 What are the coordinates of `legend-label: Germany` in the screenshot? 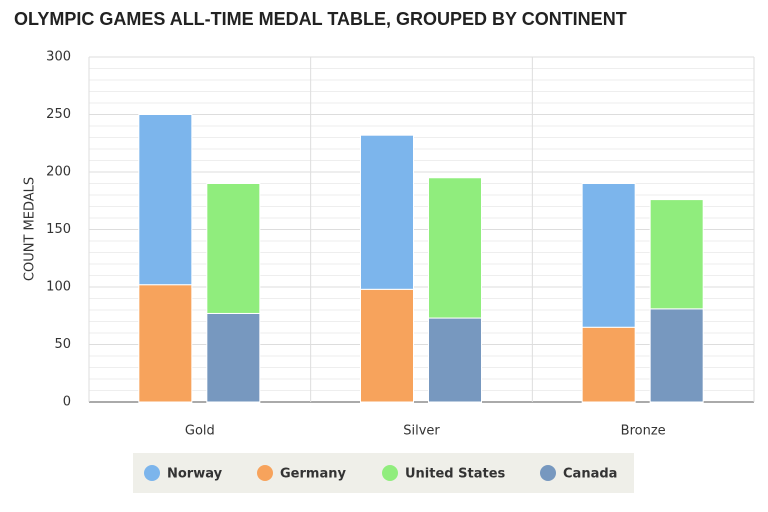 It's located at (313, 474).